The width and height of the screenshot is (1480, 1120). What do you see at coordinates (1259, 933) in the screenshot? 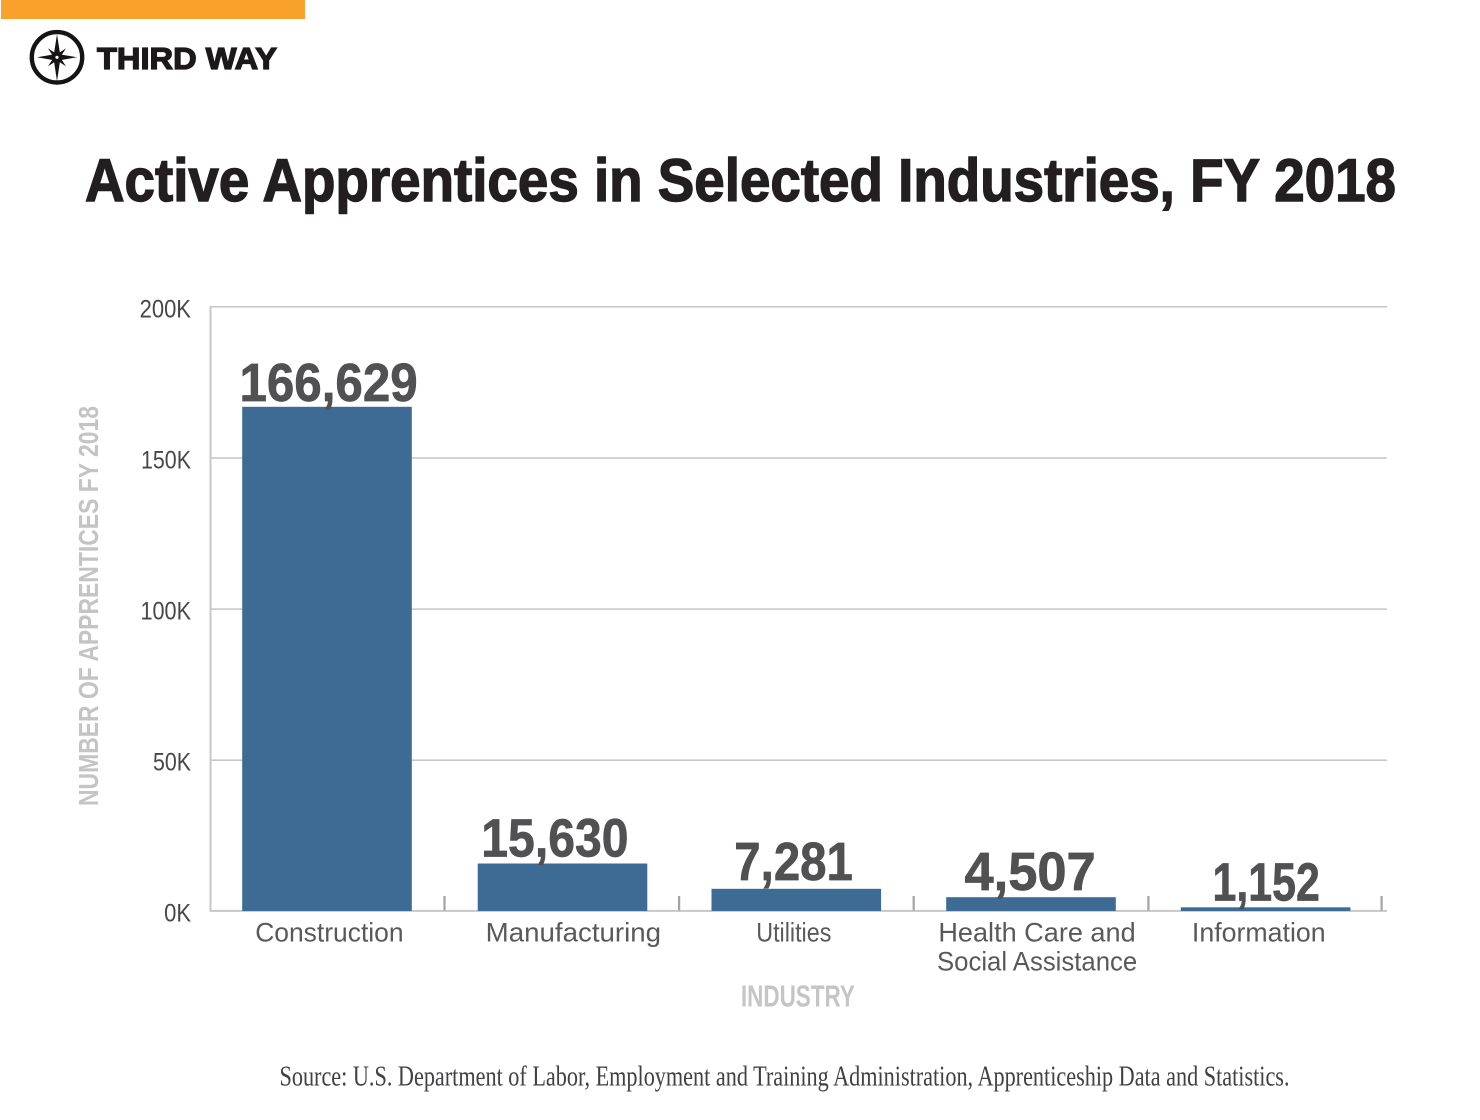
I see `svg-text: Information` at bounding box center [1259, 933].